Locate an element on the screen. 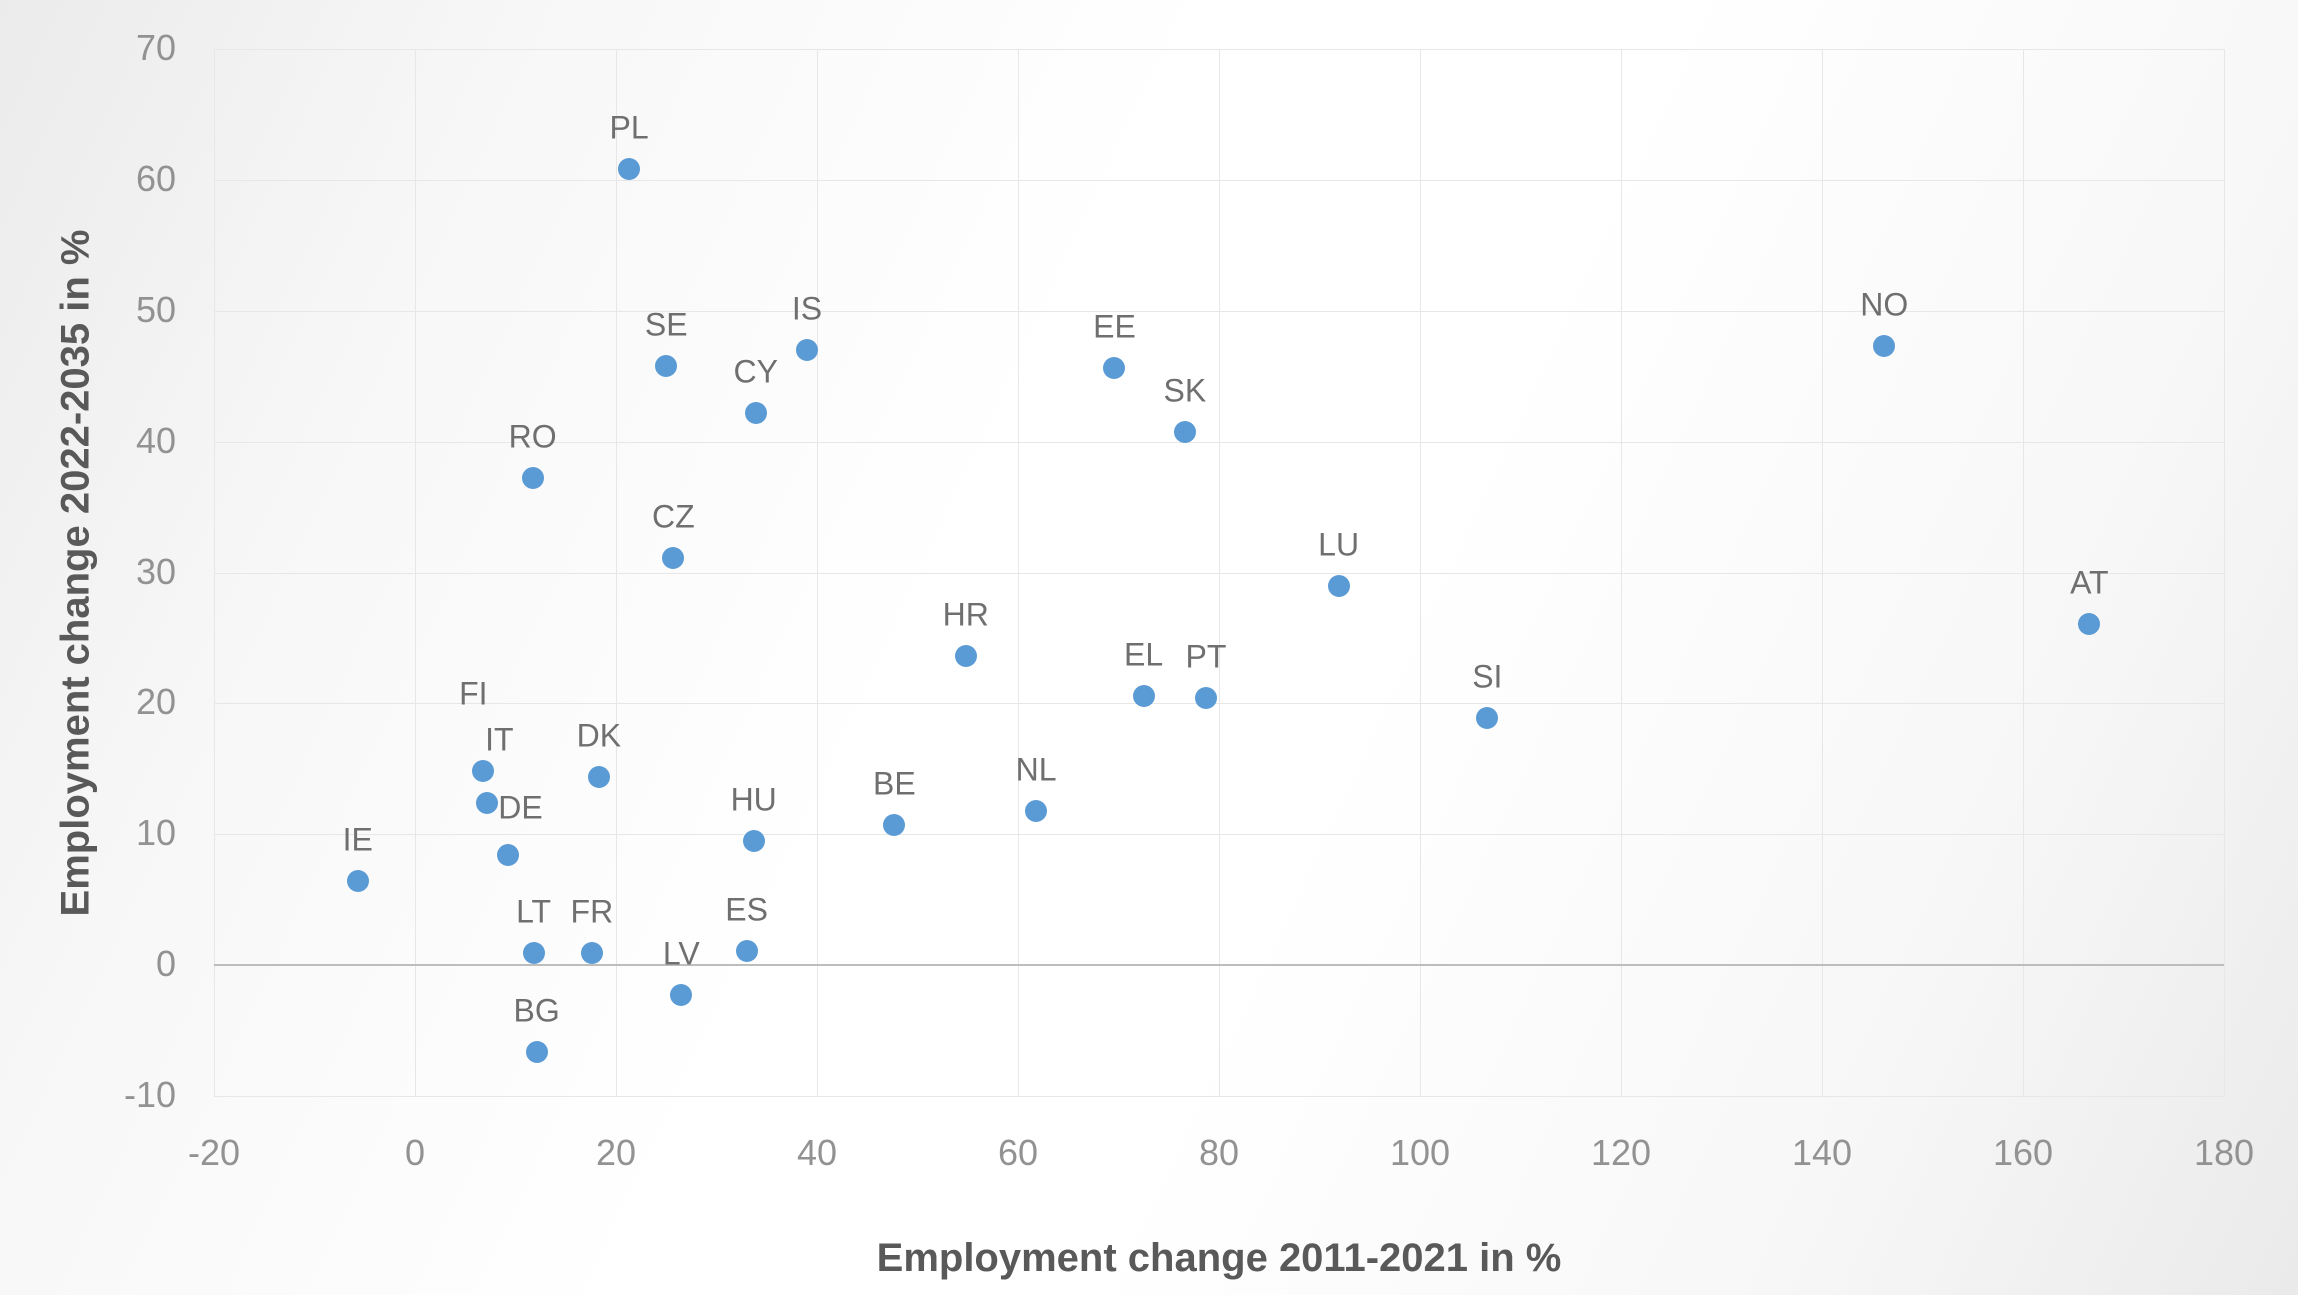 Image resolution: width=2298 pixels, height=1295 pixels. data-point-label-de: DE is located at coordinates (520, 807).